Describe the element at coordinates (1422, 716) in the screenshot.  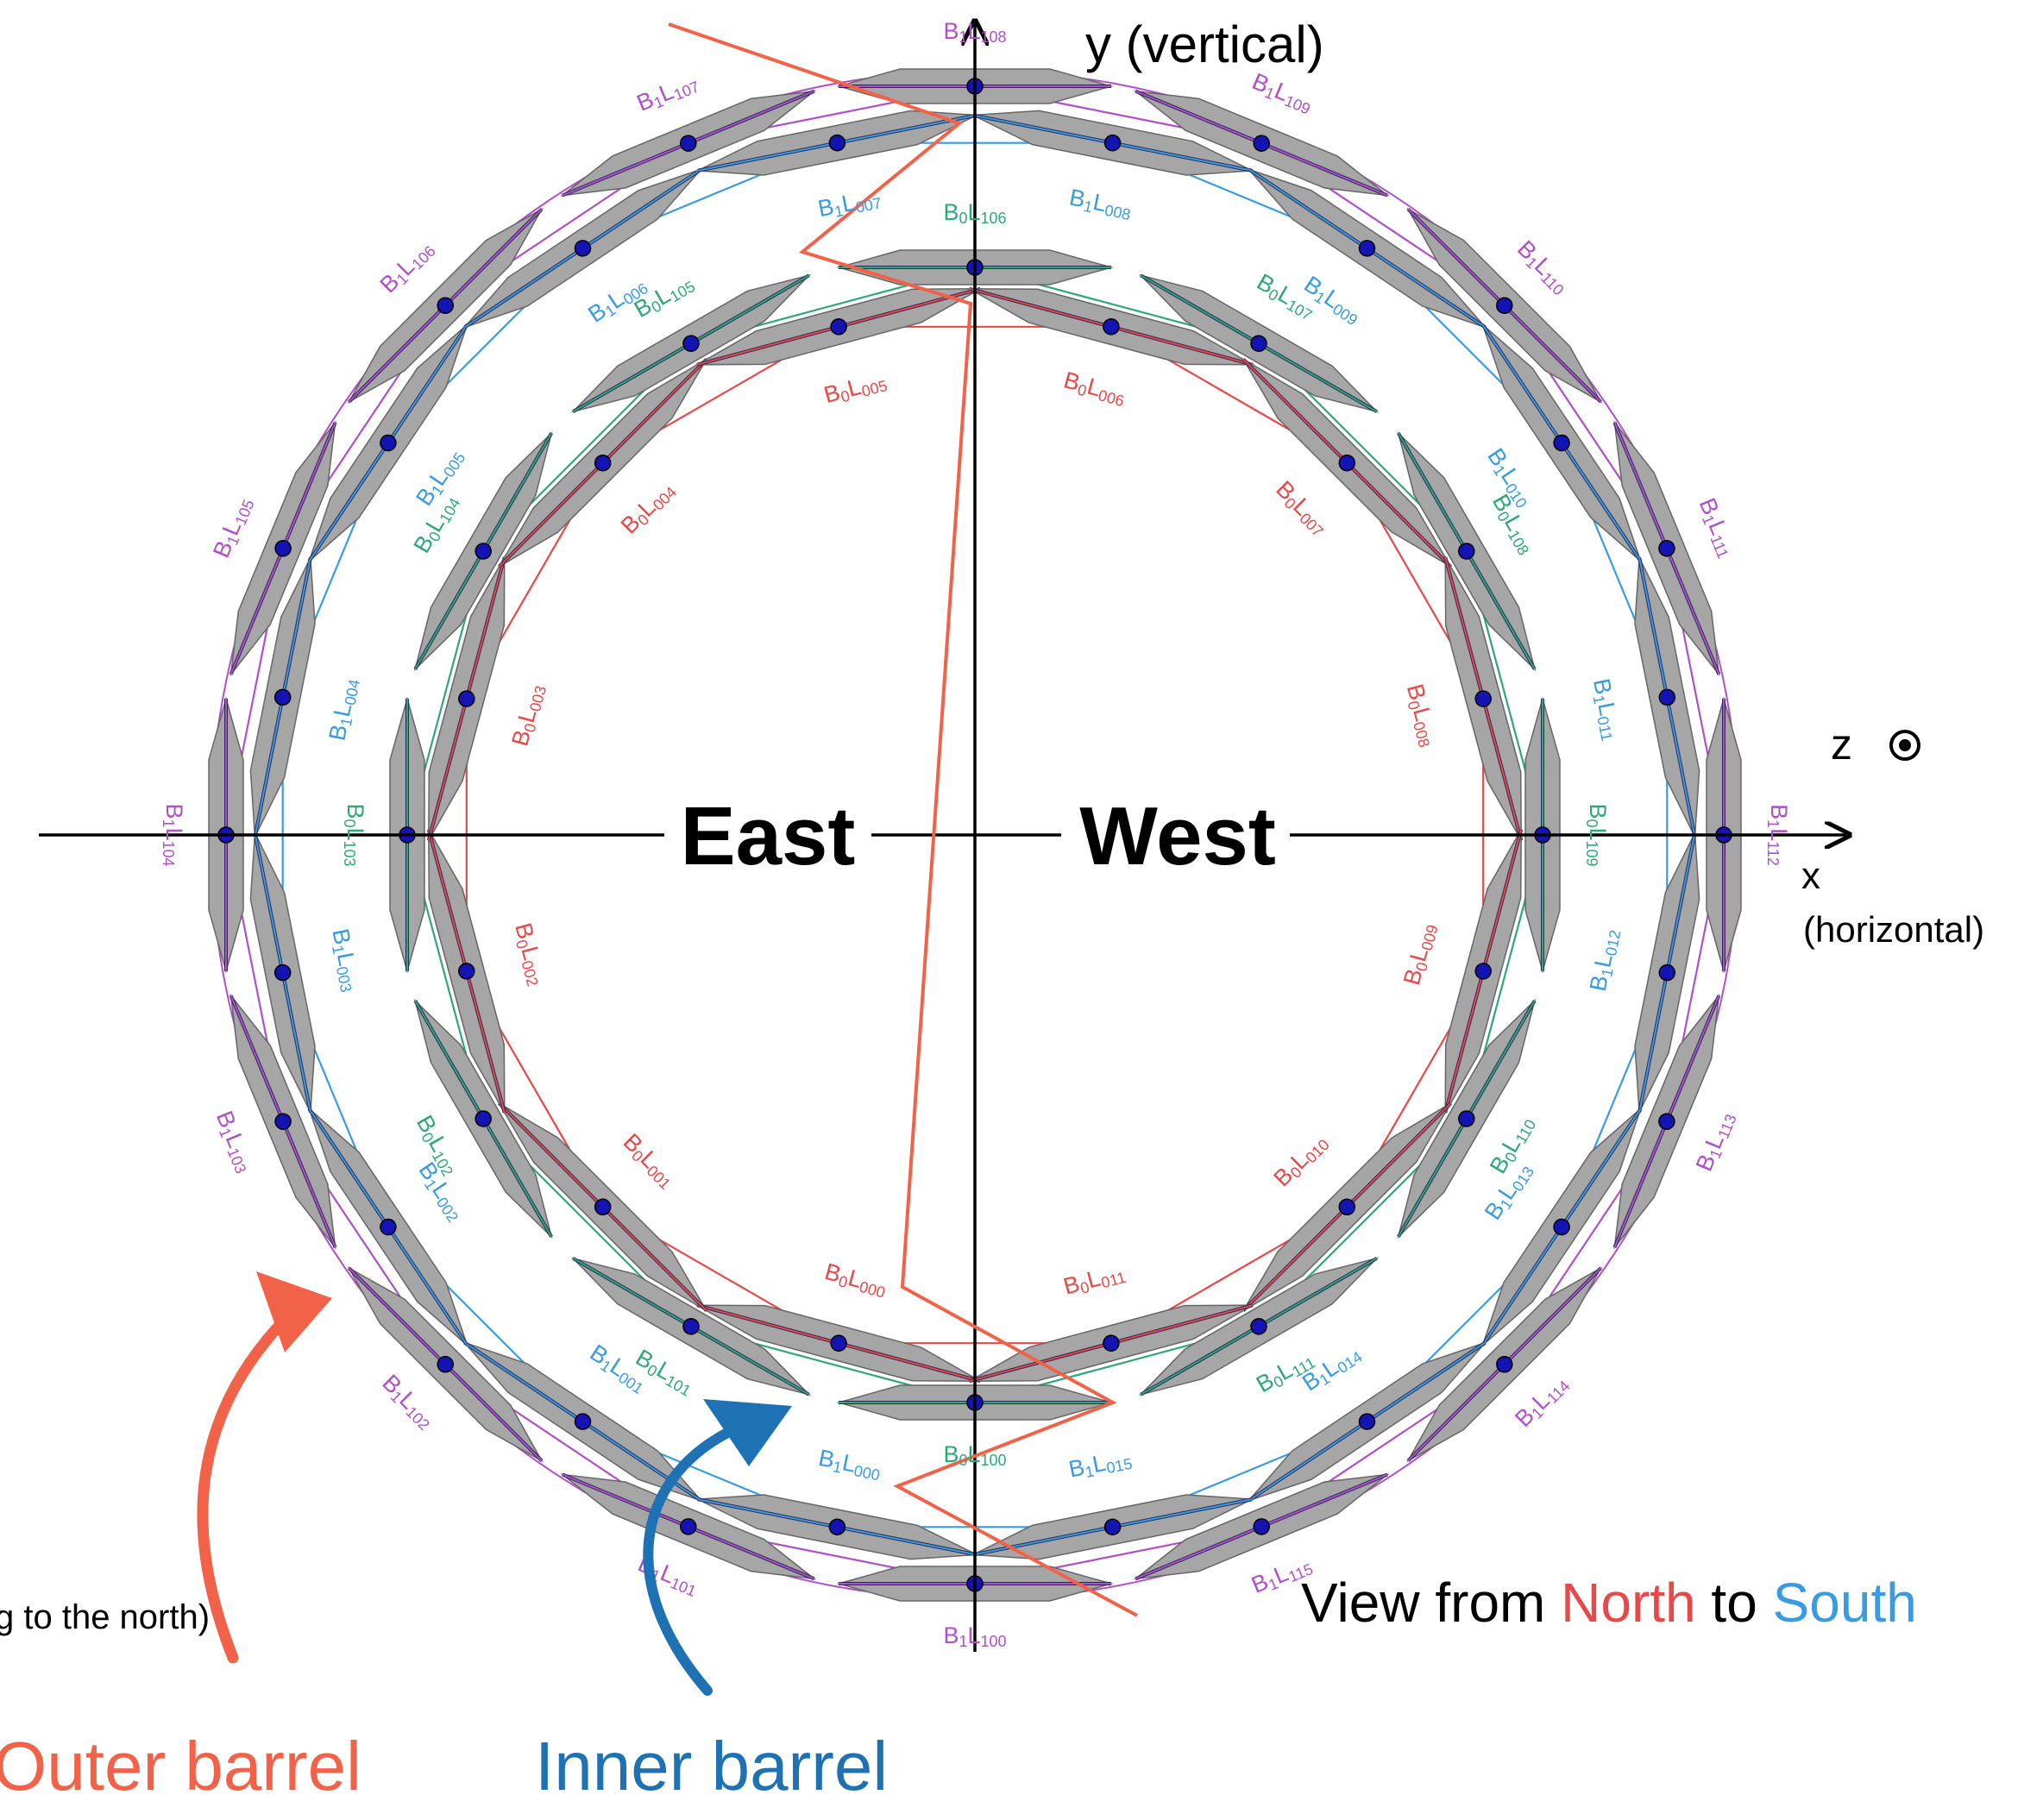
I see `stave-label-b0l0-008: B0L008` at that location.